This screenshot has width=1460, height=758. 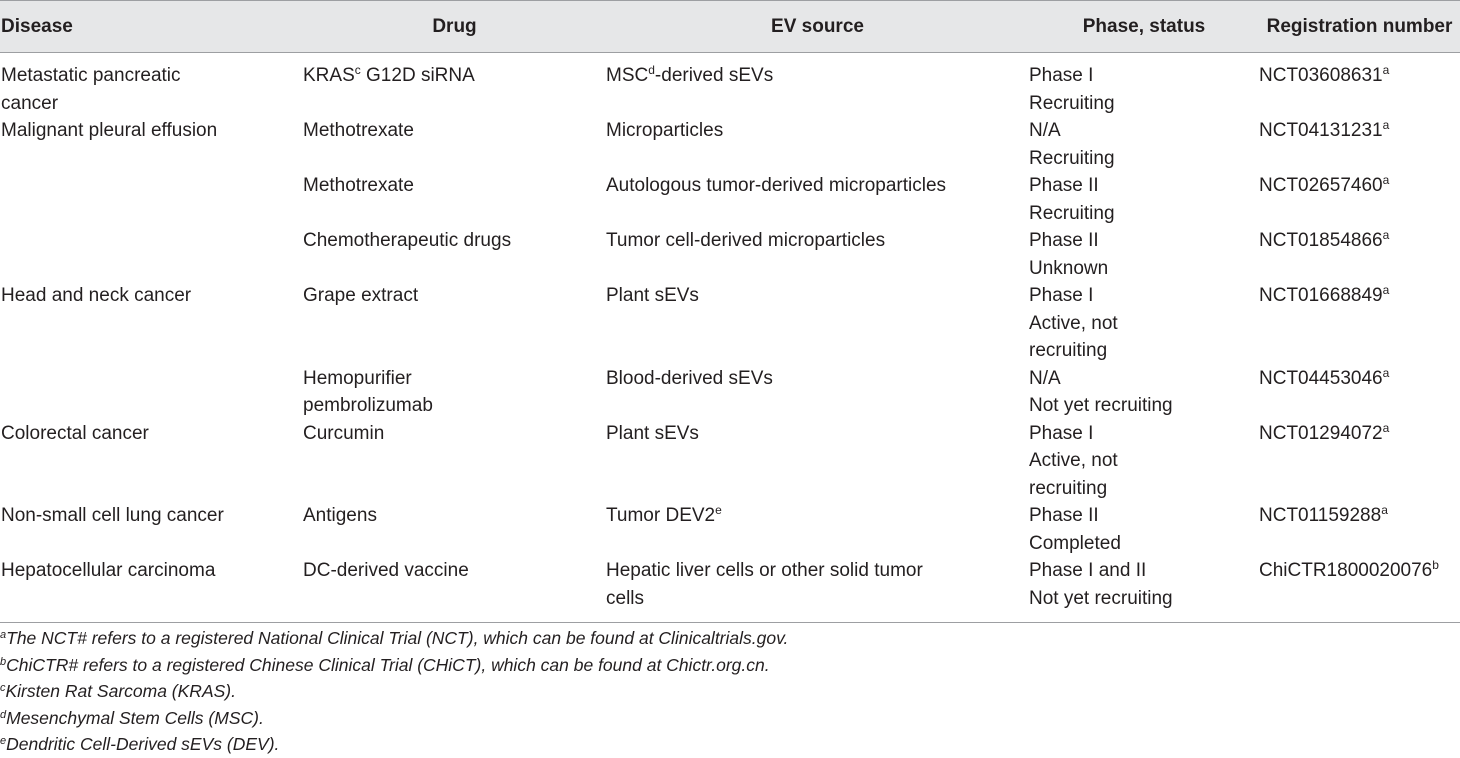 I want to click on cell-drug: Grape extract, so click(x=454, y=323).